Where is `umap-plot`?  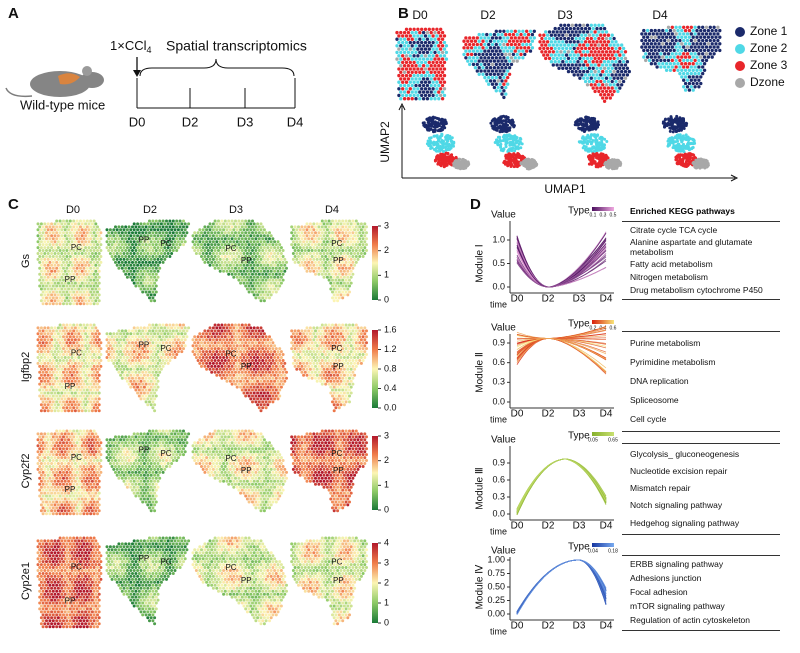
umap-plot is located at coordinates (446, 143).